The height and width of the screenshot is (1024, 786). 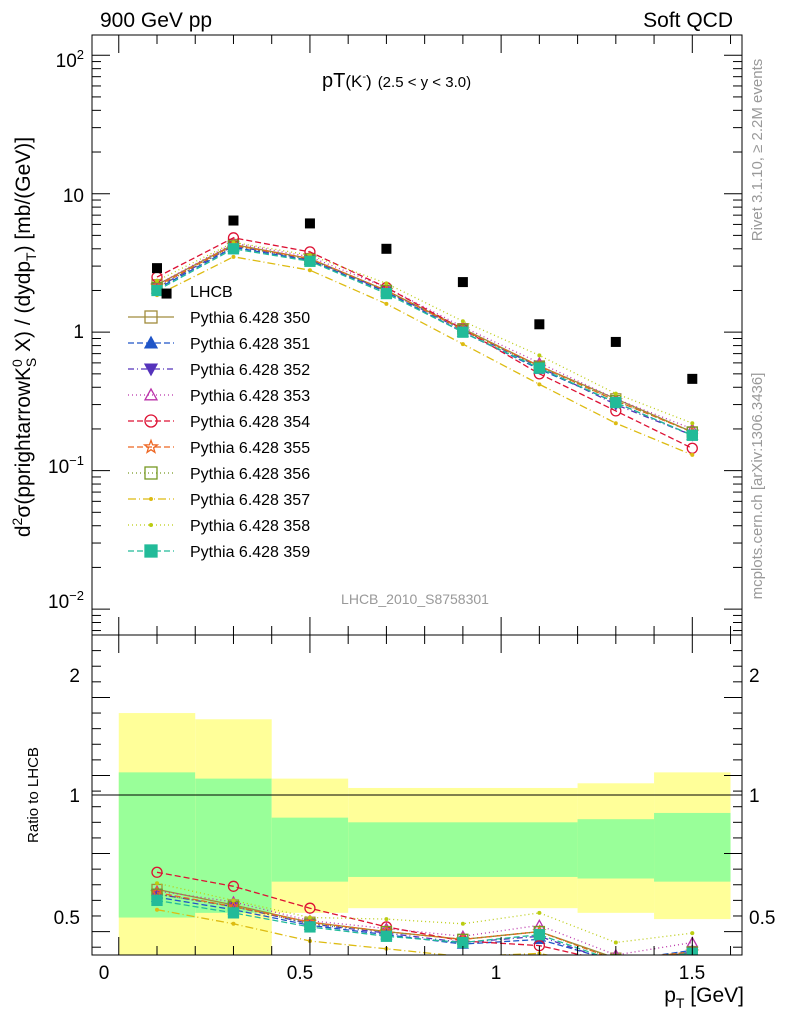 I want to click on y-tick-label: 1, so click(x=78, y=332).